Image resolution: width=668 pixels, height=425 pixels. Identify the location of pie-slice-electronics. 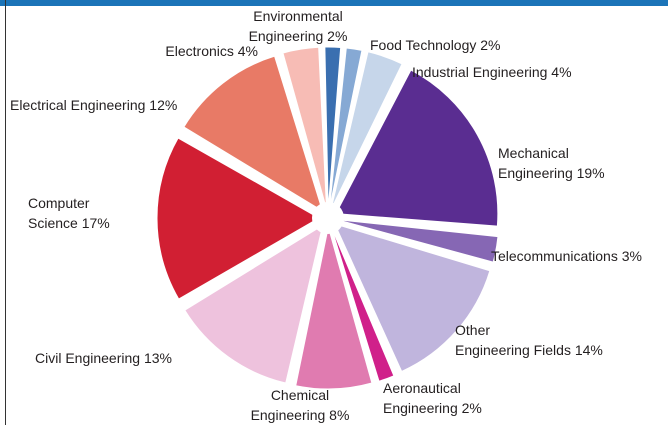
(305, 128).